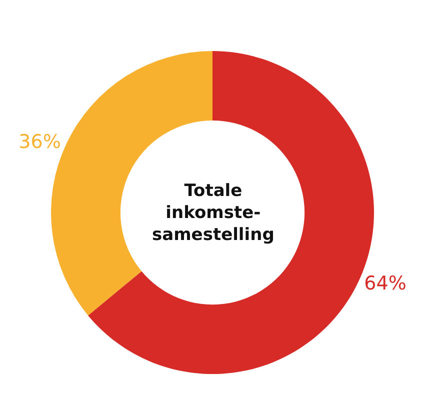 Image resolution: width=425 pixels, height=401 pixels. Describe the element at coordinates (213, 213) in the screenshot. I see `text: Totale inkomste-samestelling` at that location.